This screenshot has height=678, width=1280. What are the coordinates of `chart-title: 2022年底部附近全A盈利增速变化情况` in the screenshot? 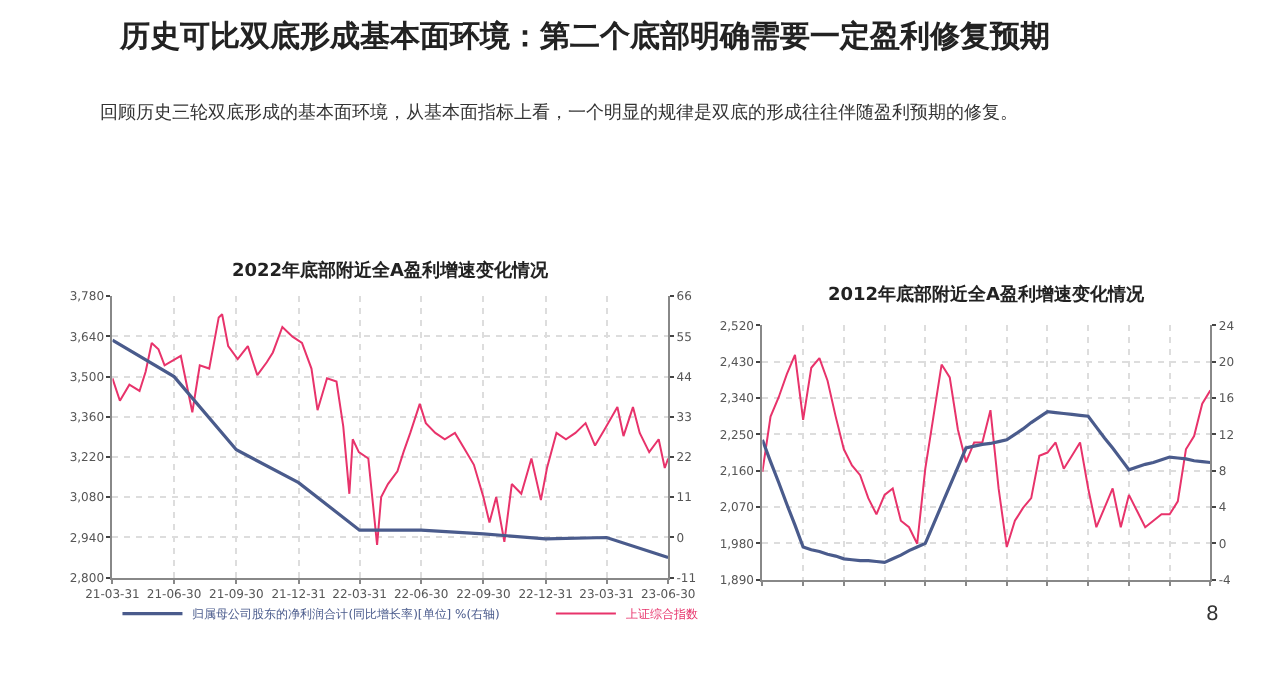 It's located at (391, 271).